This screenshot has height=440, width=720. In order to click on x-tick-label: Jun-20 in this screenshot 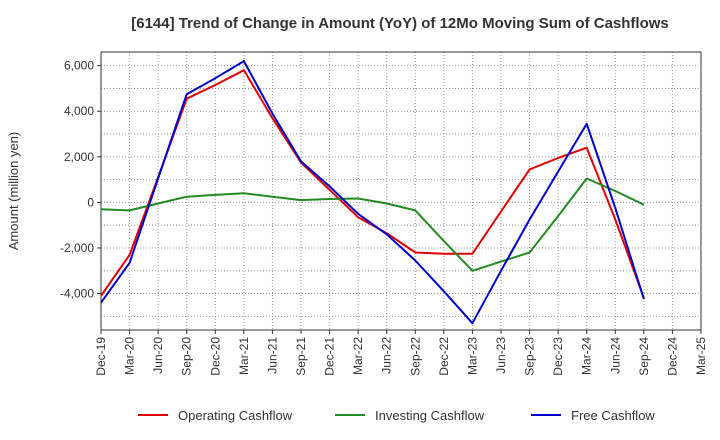, I will do `click(158, 355)`.